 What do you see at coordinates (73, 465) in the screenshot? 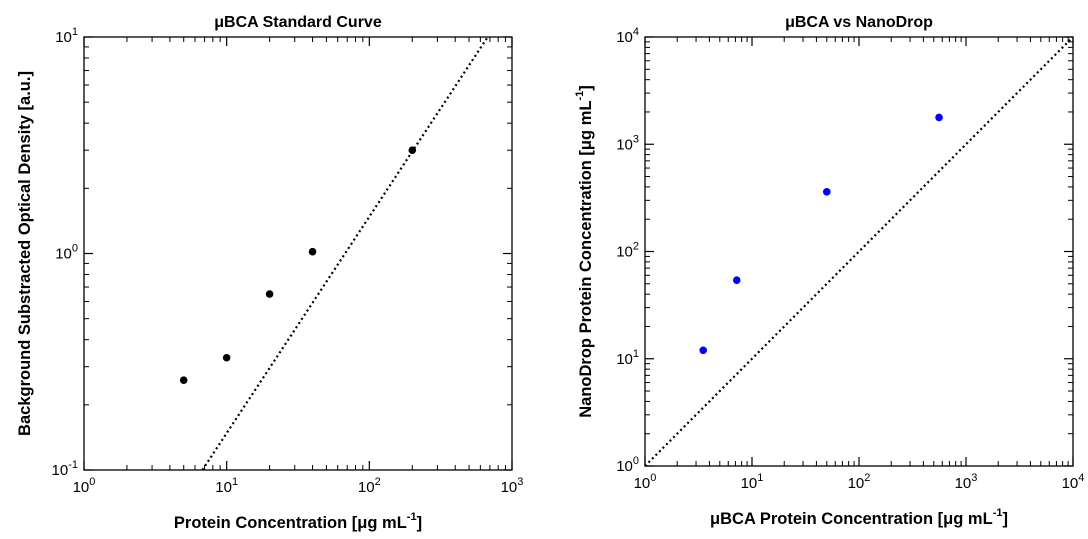
I see `y-tick-exponent: -1` at bounding box center [73, 465].